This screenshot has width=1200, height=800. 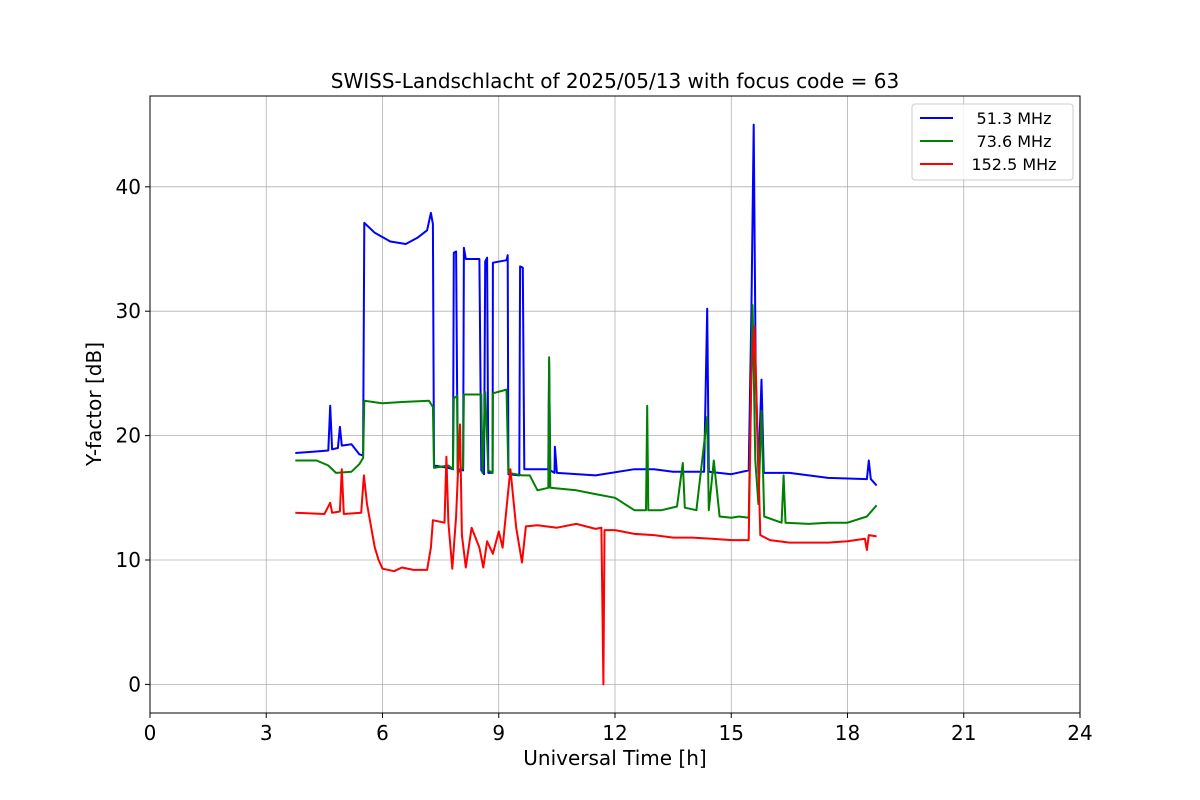 I want to click on x-tick-label: 24, so click(x=1079, y=733).